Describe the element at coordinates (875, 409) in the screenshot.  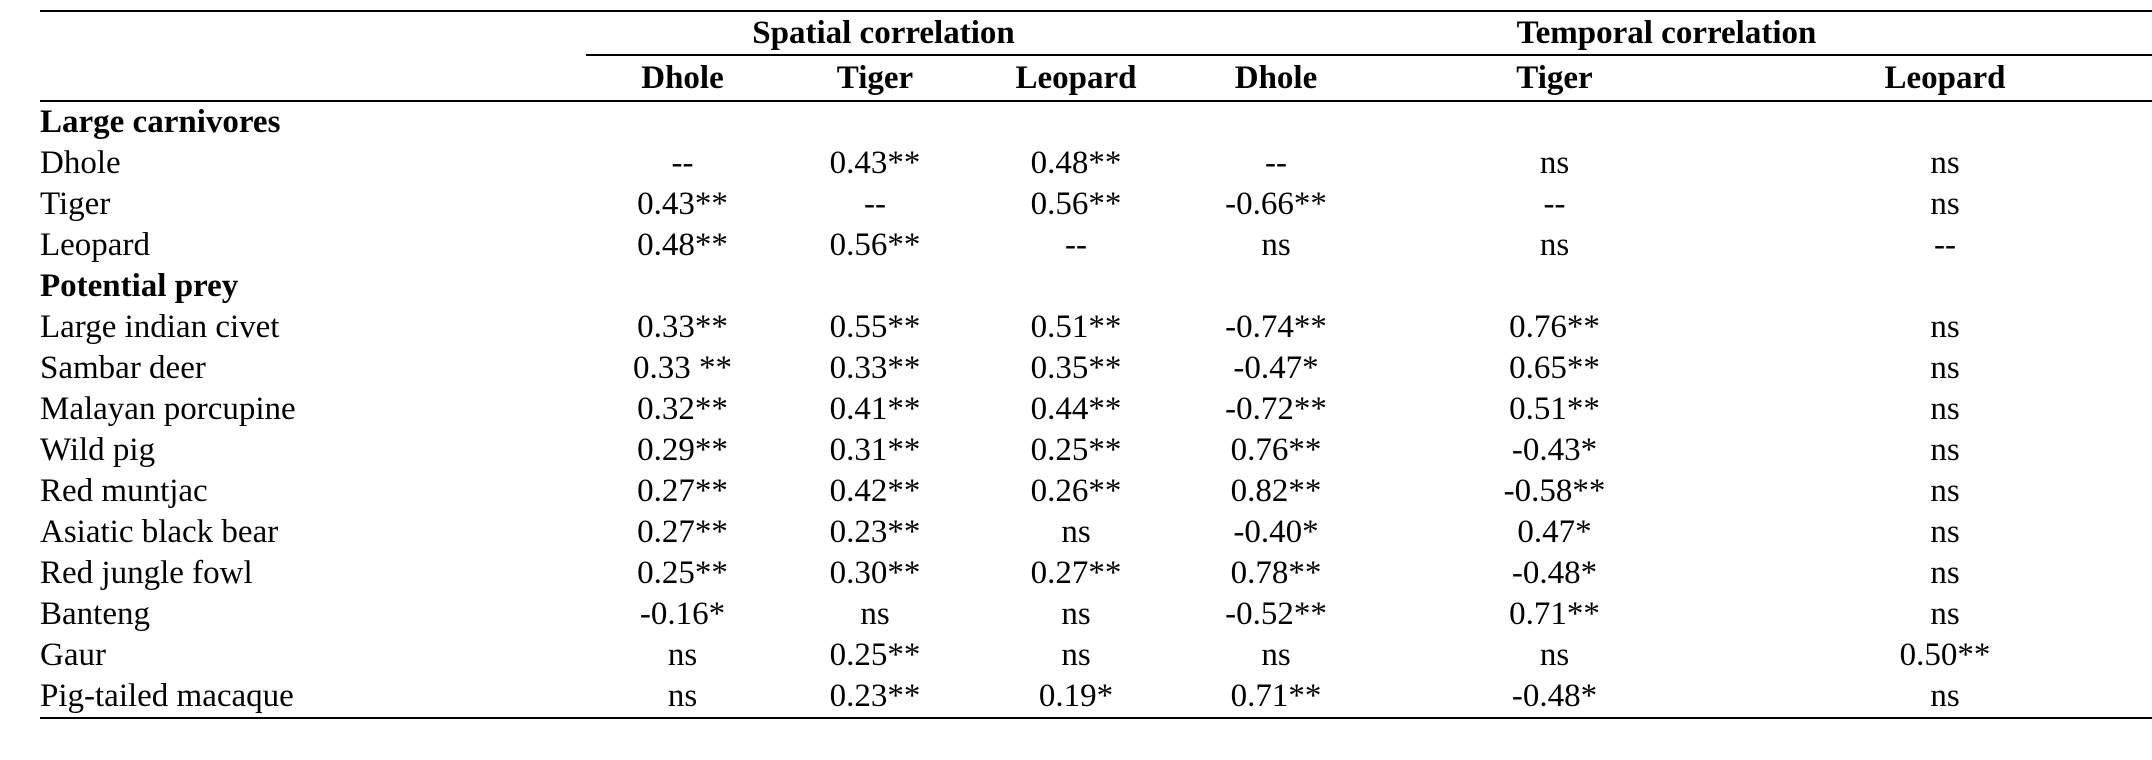
I see `cell-value: 0.41**` at that location.